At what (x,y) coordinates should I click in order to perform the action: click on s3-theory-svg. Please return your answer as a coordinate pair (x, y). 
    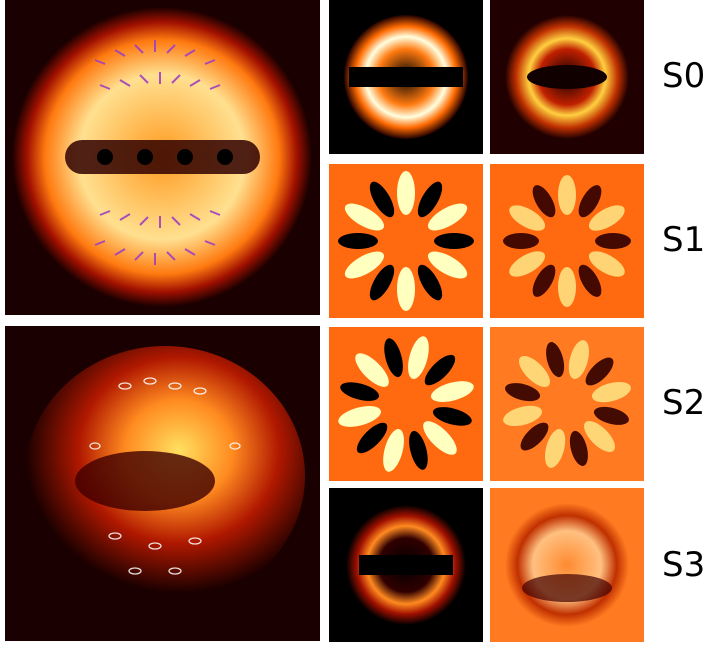
    Looking at the image, I should click on (406, 565).